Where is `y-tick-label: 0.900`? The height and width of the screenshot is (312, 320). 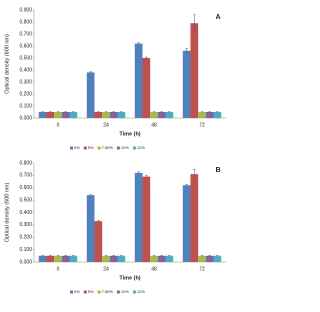
y-tick-label: 0.900 is located at coordinates (25, 10).